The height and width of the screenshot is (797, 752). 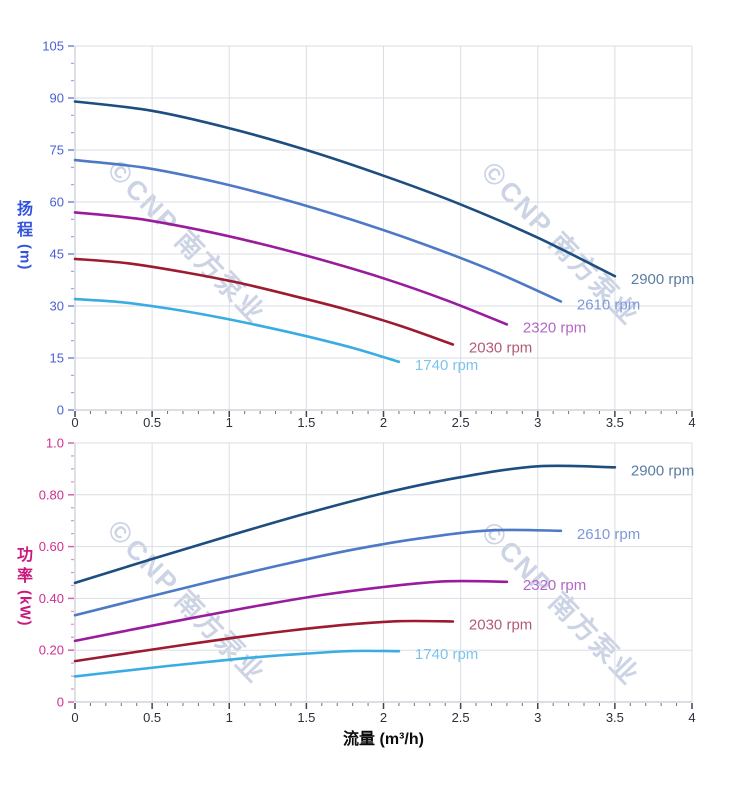 I want to click on head-axis-title: 扬 程 (m), so click(x=25, y=234).